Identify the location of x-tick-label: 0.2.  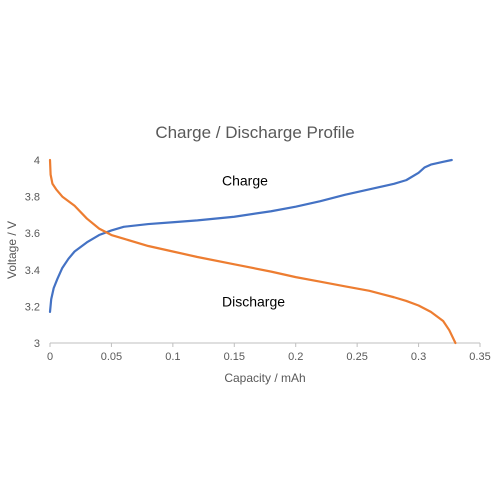
(295, 357).